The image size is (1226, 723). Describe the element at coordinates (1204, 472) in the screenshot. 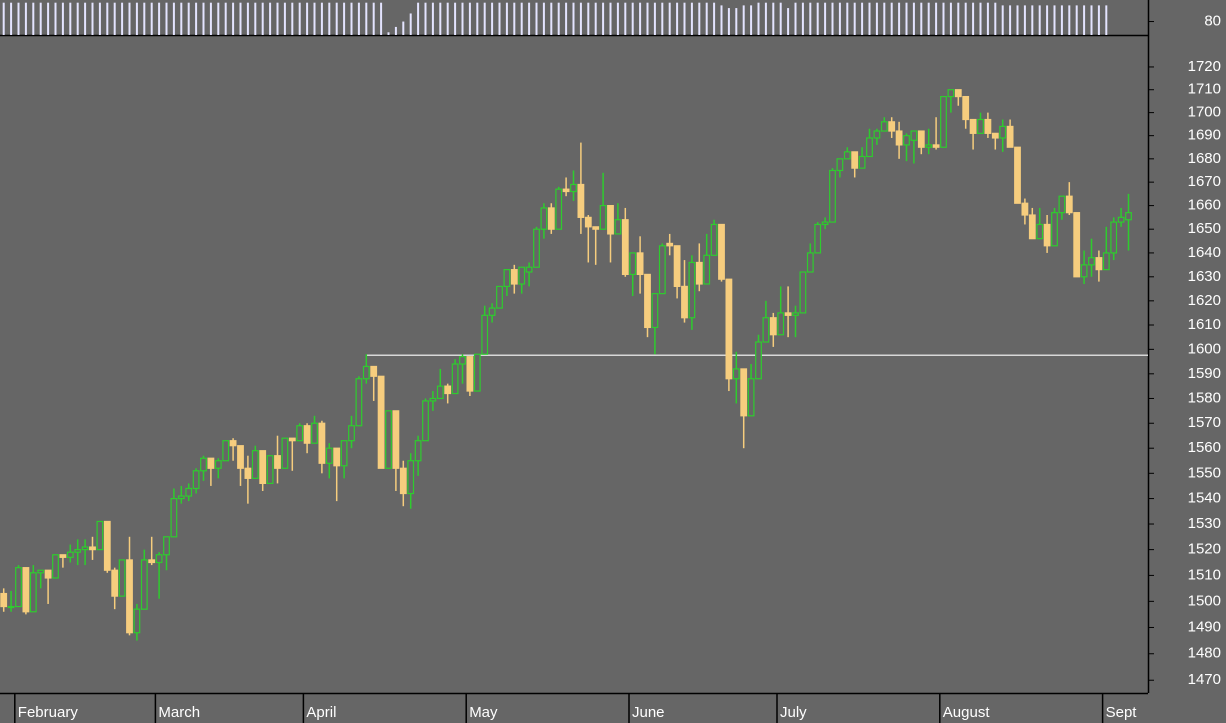

I see `y-tick-label: 1550` at that location.